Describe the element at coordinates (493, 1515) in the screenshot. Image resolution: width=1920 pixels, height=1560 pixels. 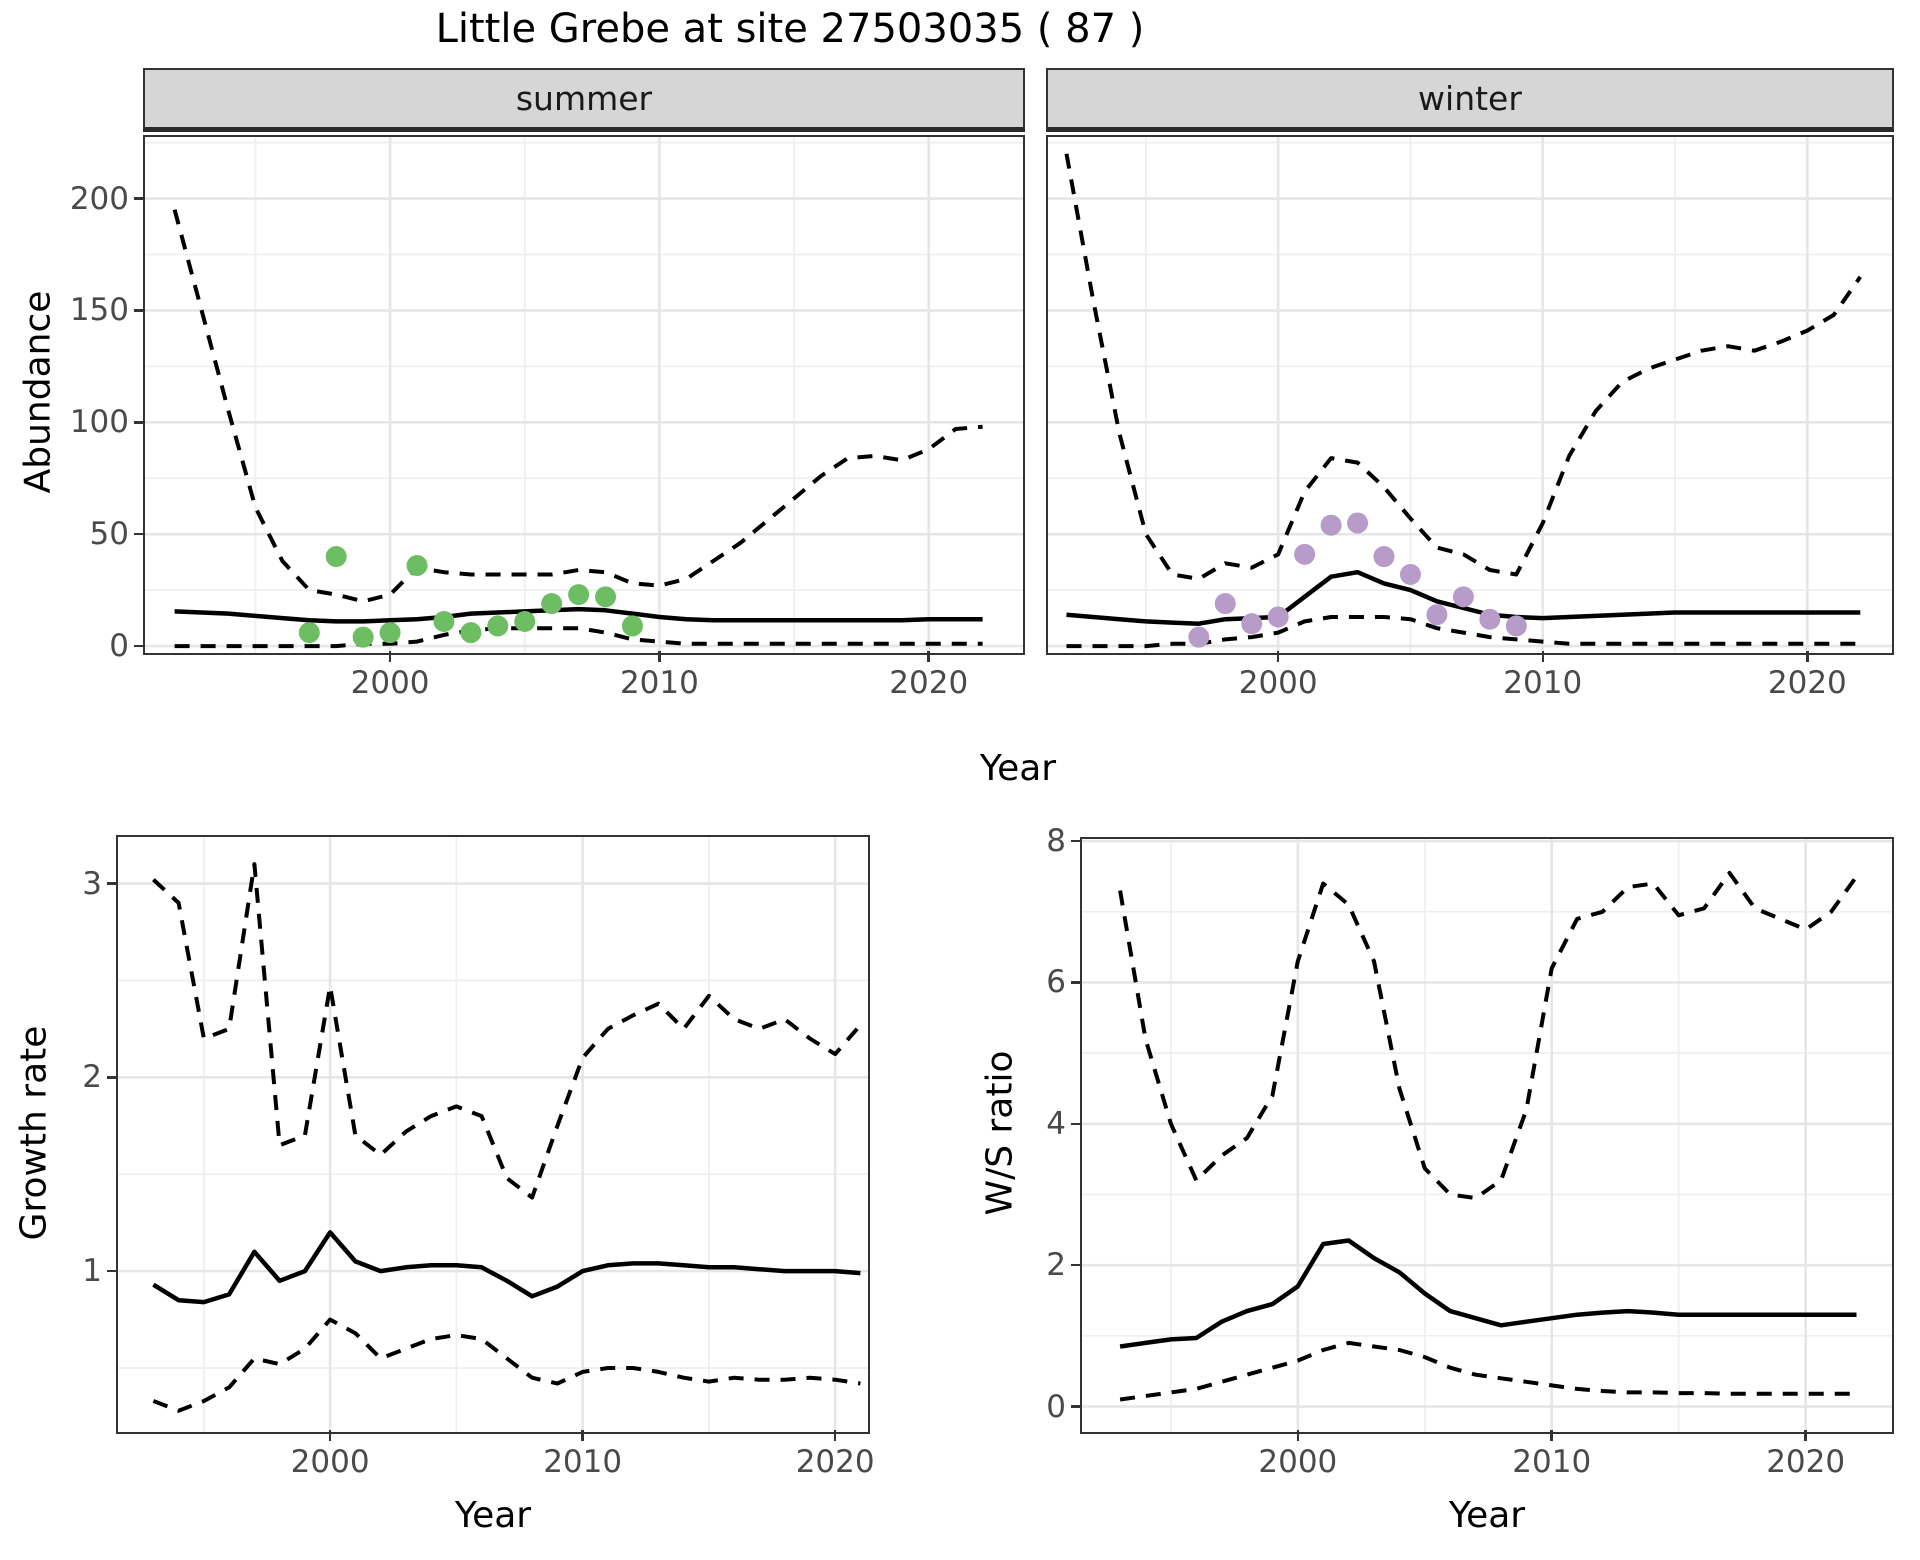
I see `year-axis-title-bottom-left: Year` at that location.